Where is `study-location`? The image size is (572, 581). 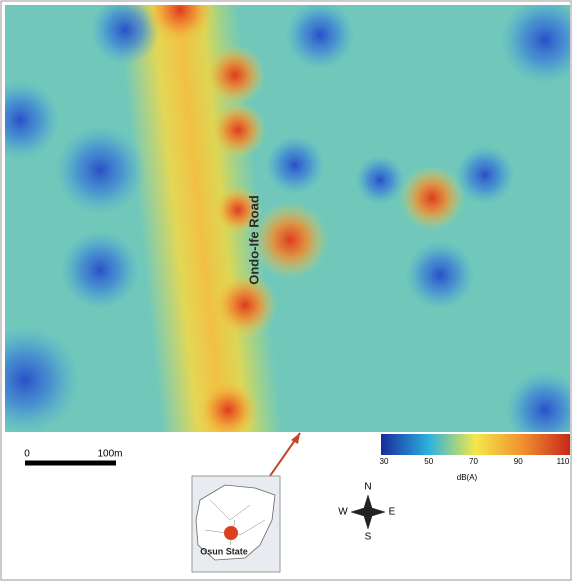
study-location is located at coordinates (231, 533).